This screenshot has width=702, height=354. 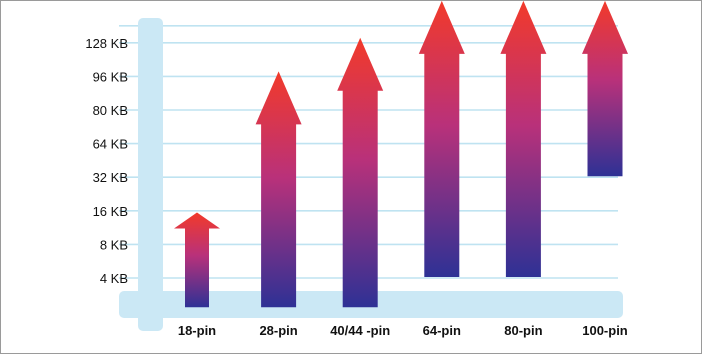 What do you see at coordinates (197, 260) in the screenshot?
I see `range-arrow-18-pin` at bounding box center [197, 260].